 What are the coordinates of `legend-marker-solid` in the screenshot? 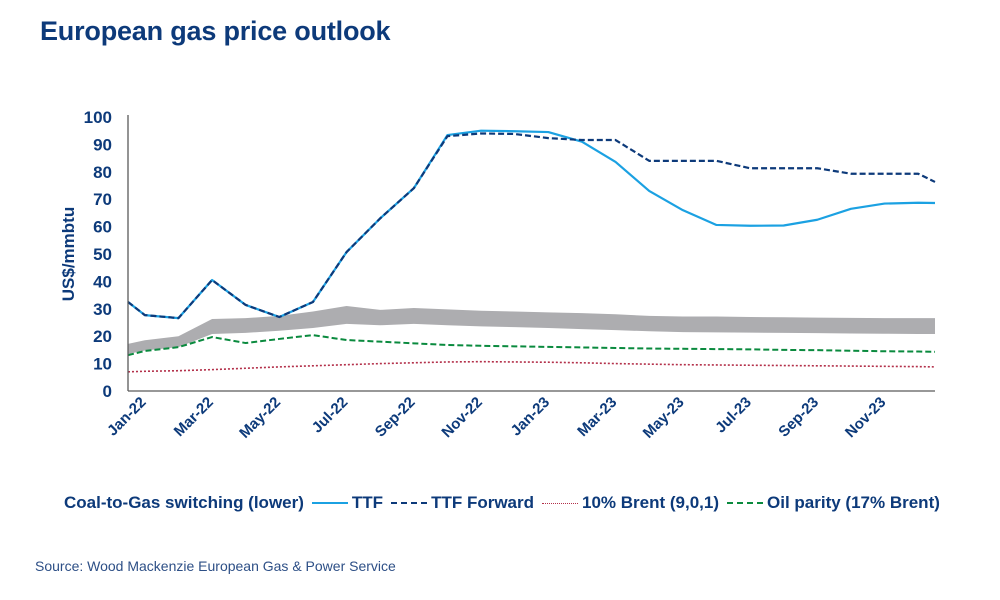 It's located at (329, 503).